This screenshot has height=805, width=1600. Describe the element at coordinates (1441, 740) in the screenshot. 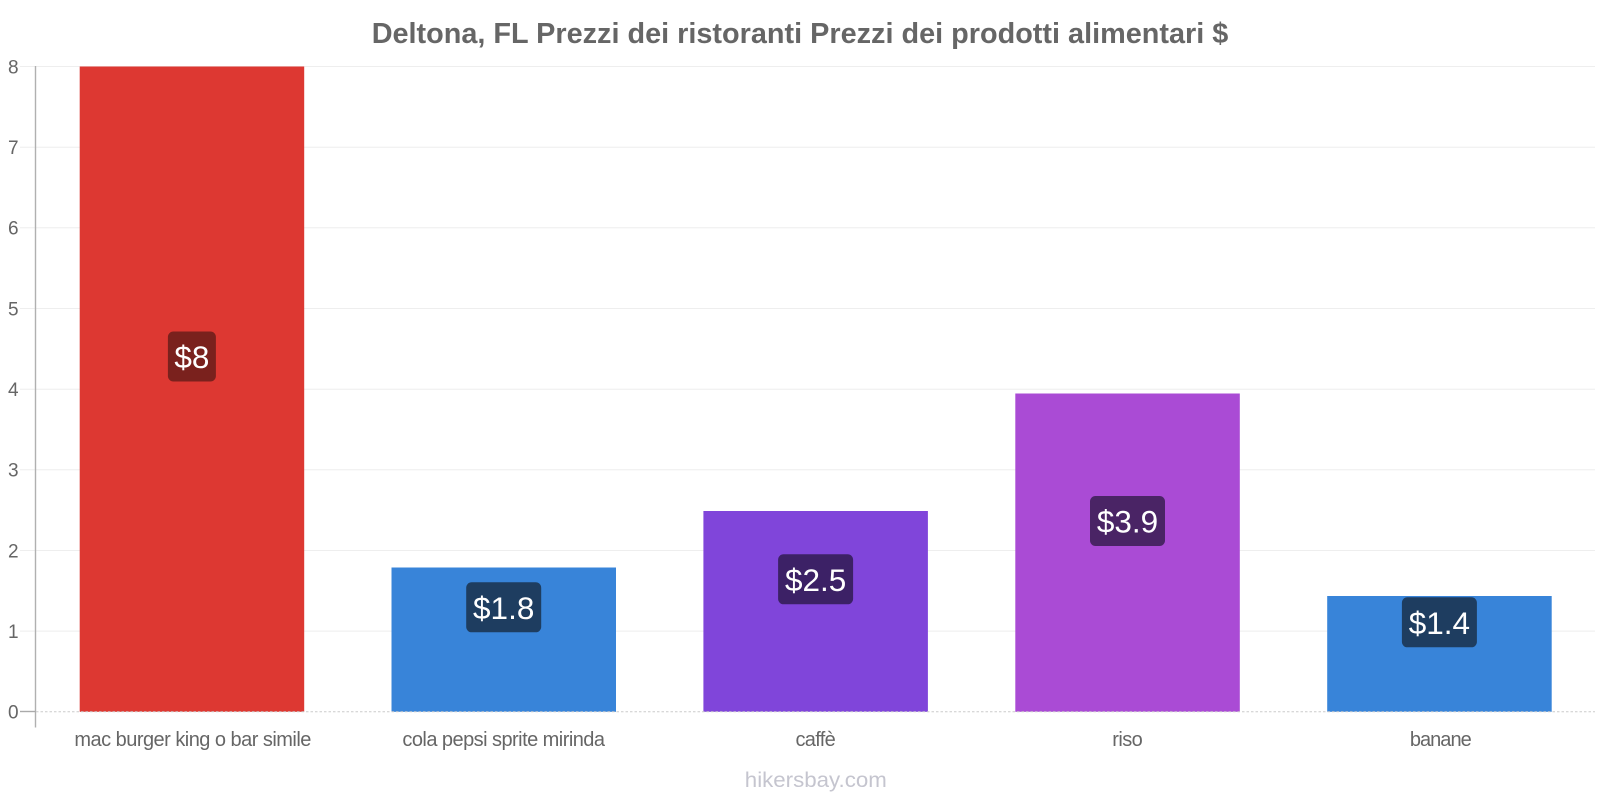

I see `svg-text: banane` at that location.